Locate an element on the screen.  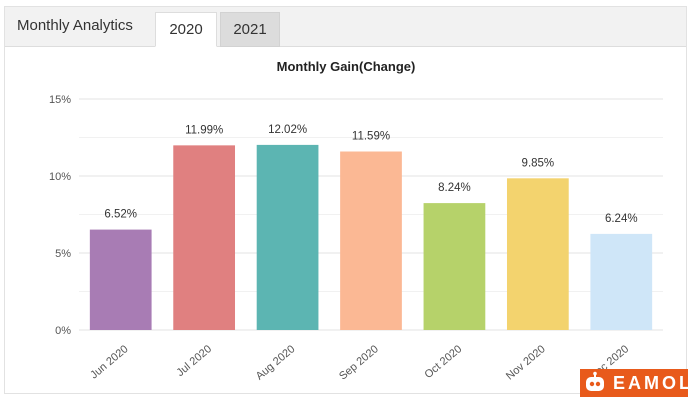
bar-jun-2020 is located at coordinates (120, 279).